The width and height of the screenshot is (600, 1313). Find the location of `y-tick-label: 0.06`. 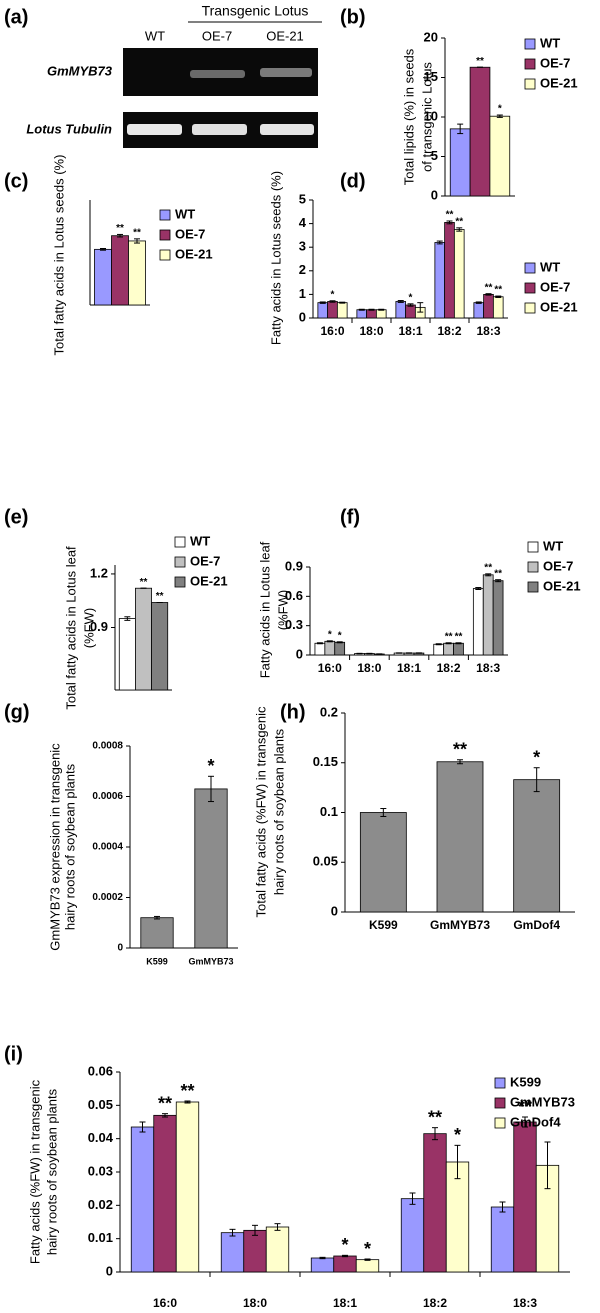

y-tick-label: 0.06 is located at coordinates (100, 1070).